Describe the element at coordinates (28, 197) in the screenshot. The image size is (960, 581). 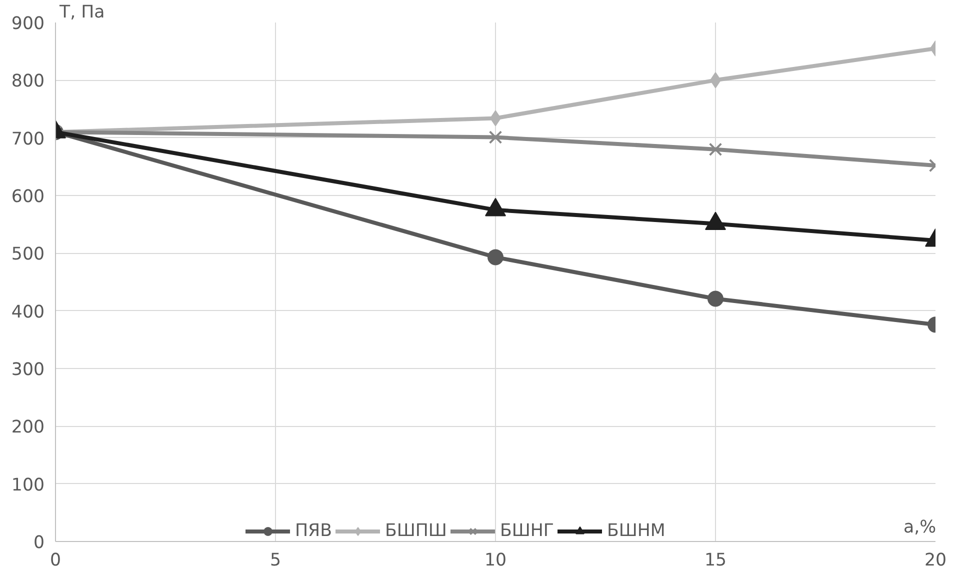
I see `y-tick-label: 600` at that location.